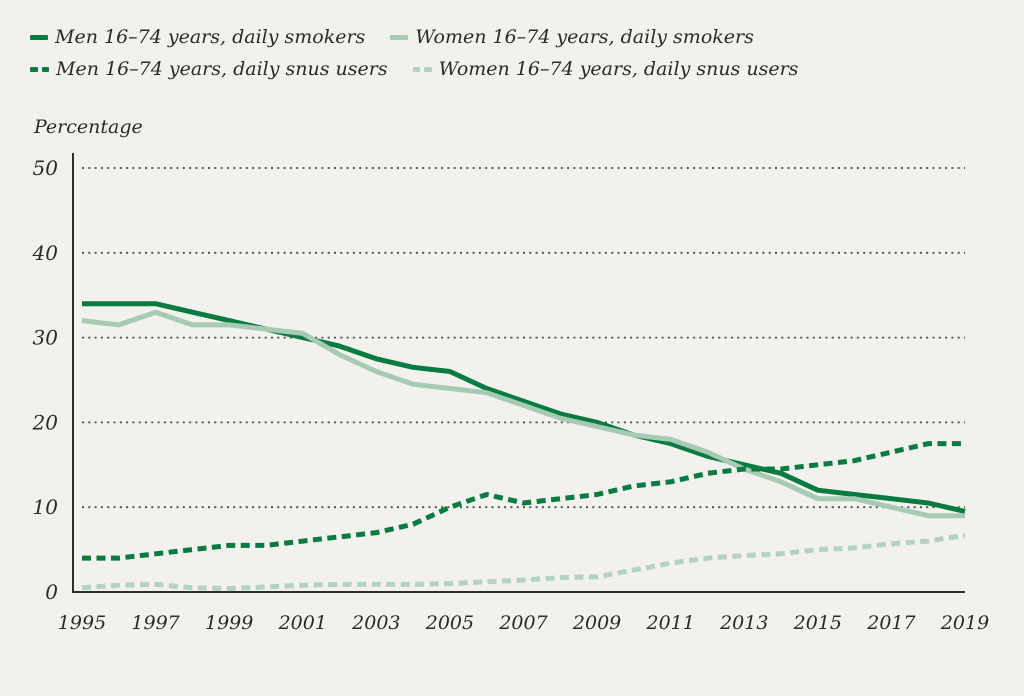 Image resolution: width=1024 pixels, height=696 pixels. Describe the element at coordinates (39, 69) in the screenshot. I see `legend-swatch-dashed-dark-icon` at that location.